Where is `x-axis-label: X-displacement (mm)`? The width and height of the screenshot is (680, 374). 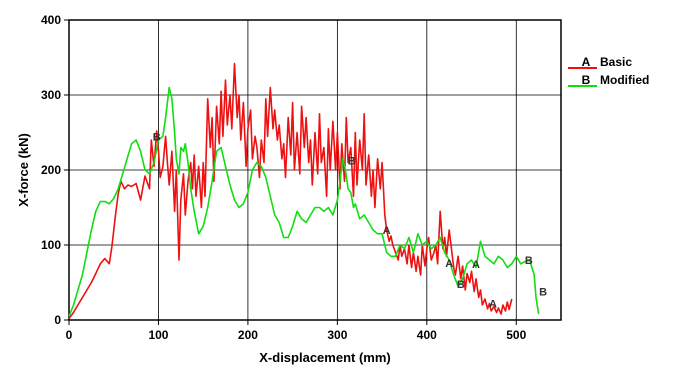
x-axis-label: X-displacement (mm) is located at coordinates (324, 357).